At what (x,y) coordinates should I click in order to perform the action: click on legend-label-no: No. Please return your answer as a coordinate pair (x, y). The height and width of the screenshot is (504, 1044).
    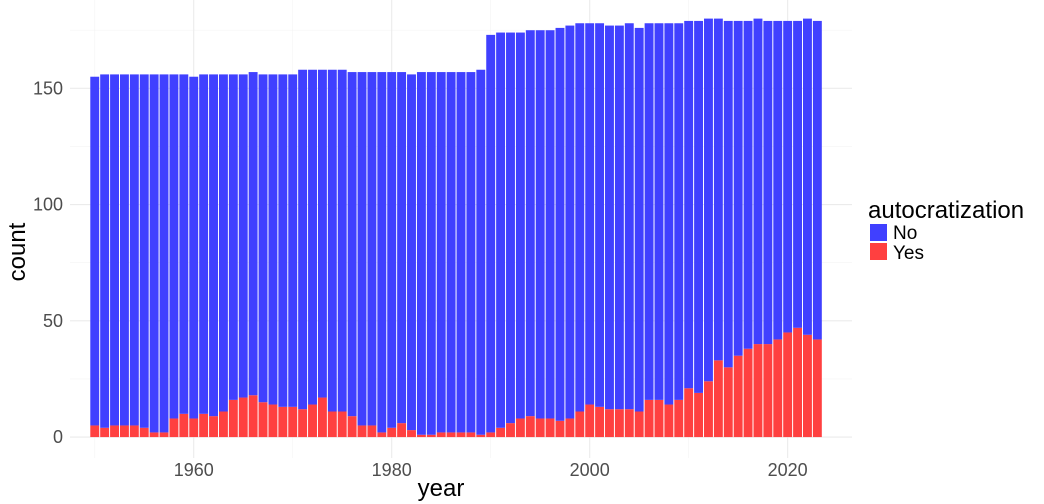
    Looking at the image, I should click on (905, 233).